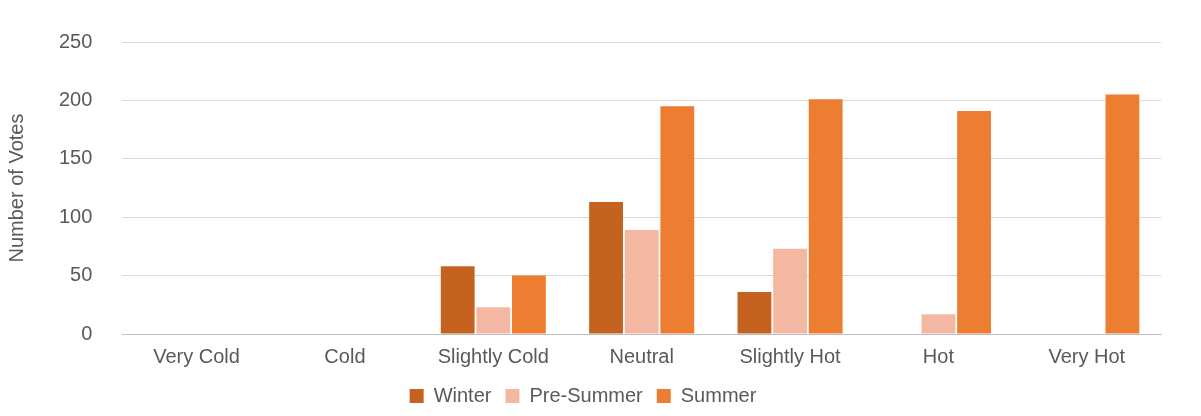  I want to click on x-tick-label: Hot, so click(938, 355).